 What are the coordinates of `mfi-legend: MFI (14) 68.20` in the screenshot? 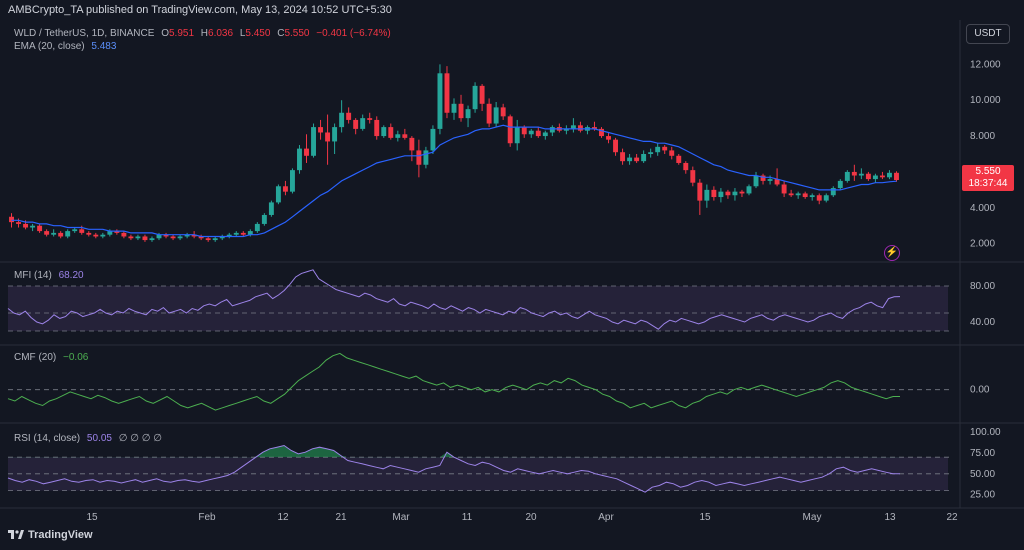 It's located at (51, 275).